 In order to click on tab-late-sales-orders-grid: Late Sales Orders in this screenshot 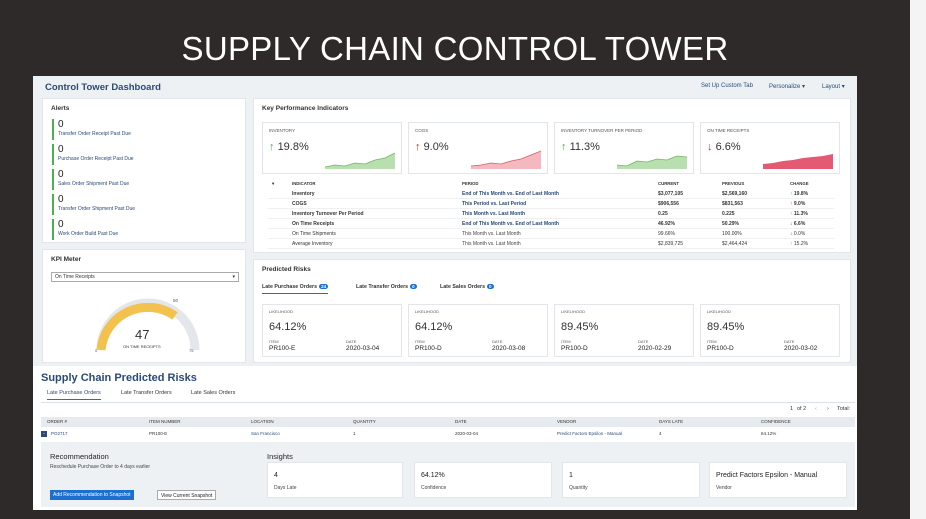, I will do `click(213, 393)`.